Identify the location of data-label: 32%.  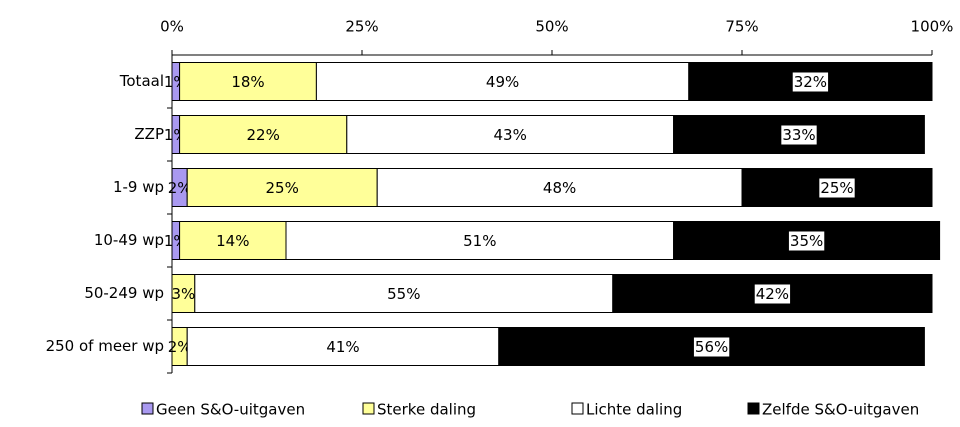
(810, 82).